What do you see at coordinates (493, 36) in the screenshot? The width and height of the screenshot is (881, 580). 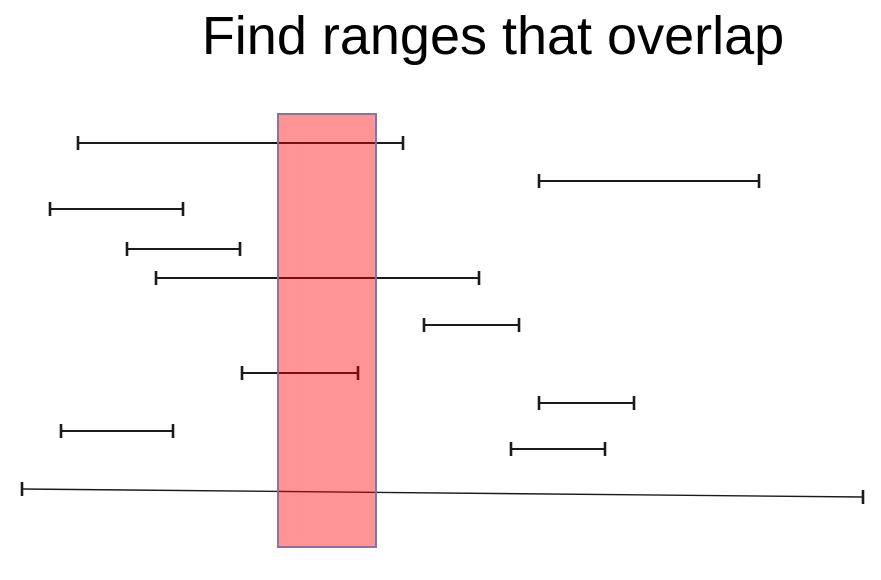 I see `chart-title: Find ranges that overlap` at bounding box center [493, 36].